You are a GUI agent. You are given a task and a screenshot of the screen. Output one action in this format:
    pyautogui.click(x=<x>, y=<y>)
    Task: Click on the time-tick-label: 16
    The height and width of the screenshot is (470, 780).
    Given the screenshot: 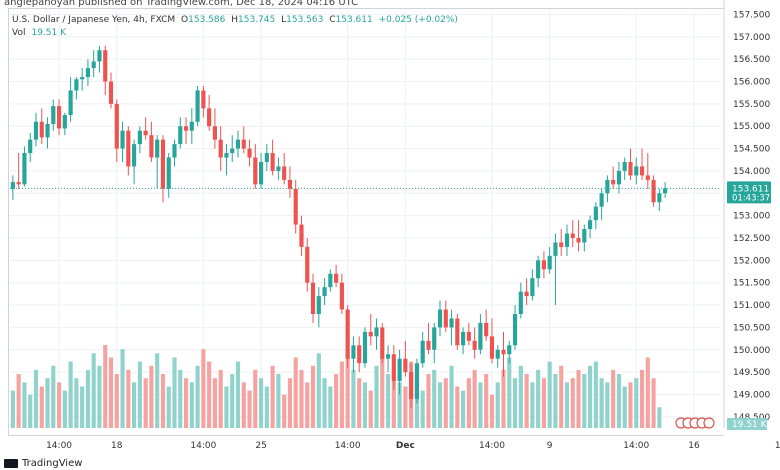 What is the action you would take?
    pyautogui.click(x=694, y=446)
    